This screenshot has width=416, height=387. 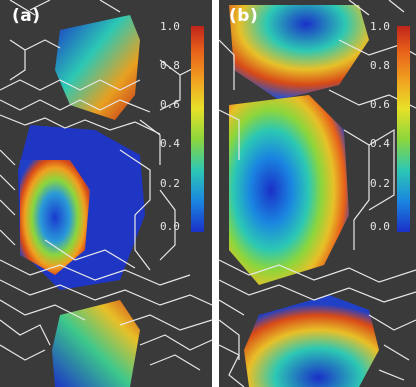 What do you see at coordinates (380, 226) in the screenshot?
I see `colorbar-b-tick-6: 0.0` at bounding box center [380, 226].